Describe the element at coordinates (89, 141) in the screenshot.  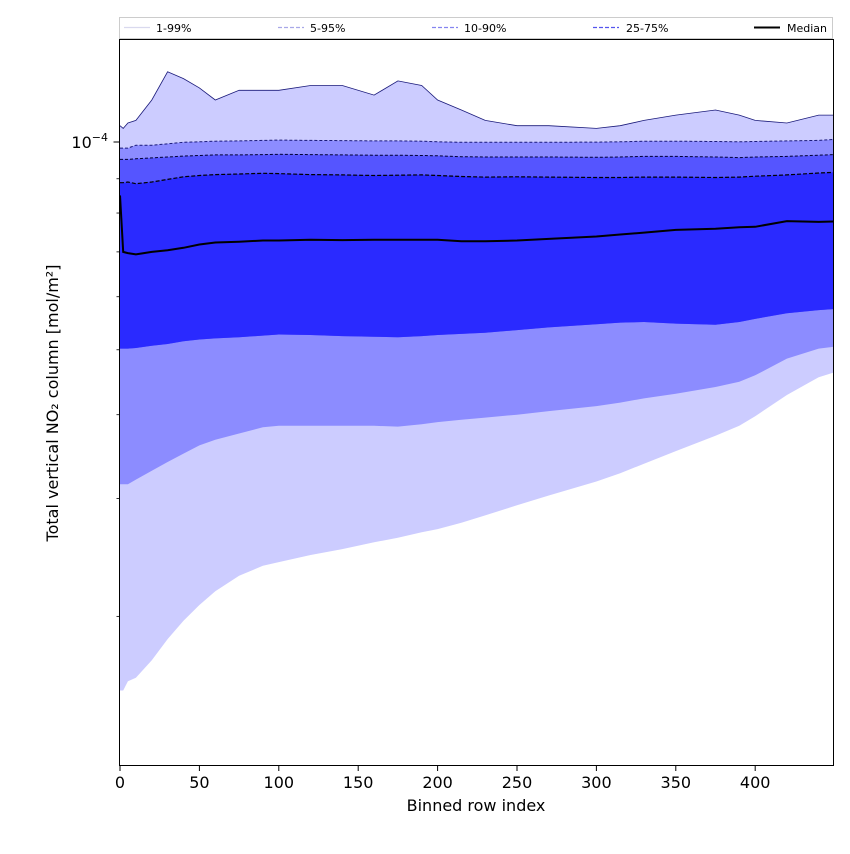
I see `y-tick-label: 10−4` at that location.